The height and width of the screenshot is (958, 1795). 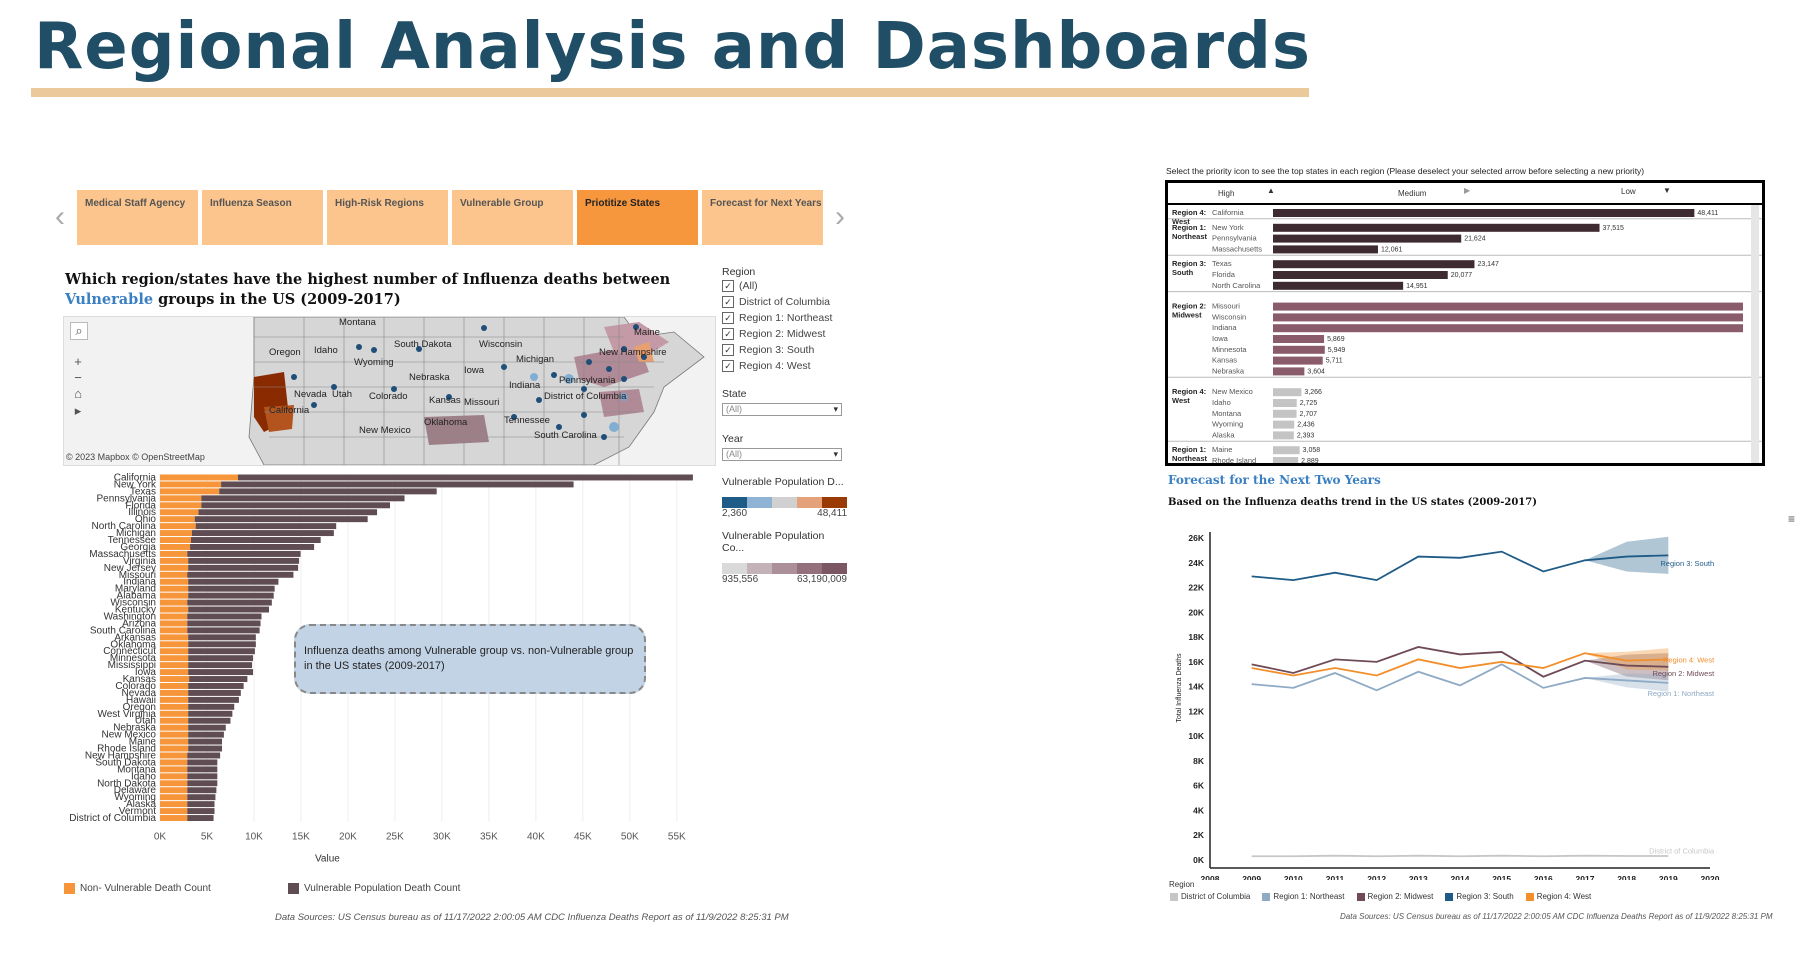 I want to click on state-label: Rhode Island, so click(x=1234, y=459).